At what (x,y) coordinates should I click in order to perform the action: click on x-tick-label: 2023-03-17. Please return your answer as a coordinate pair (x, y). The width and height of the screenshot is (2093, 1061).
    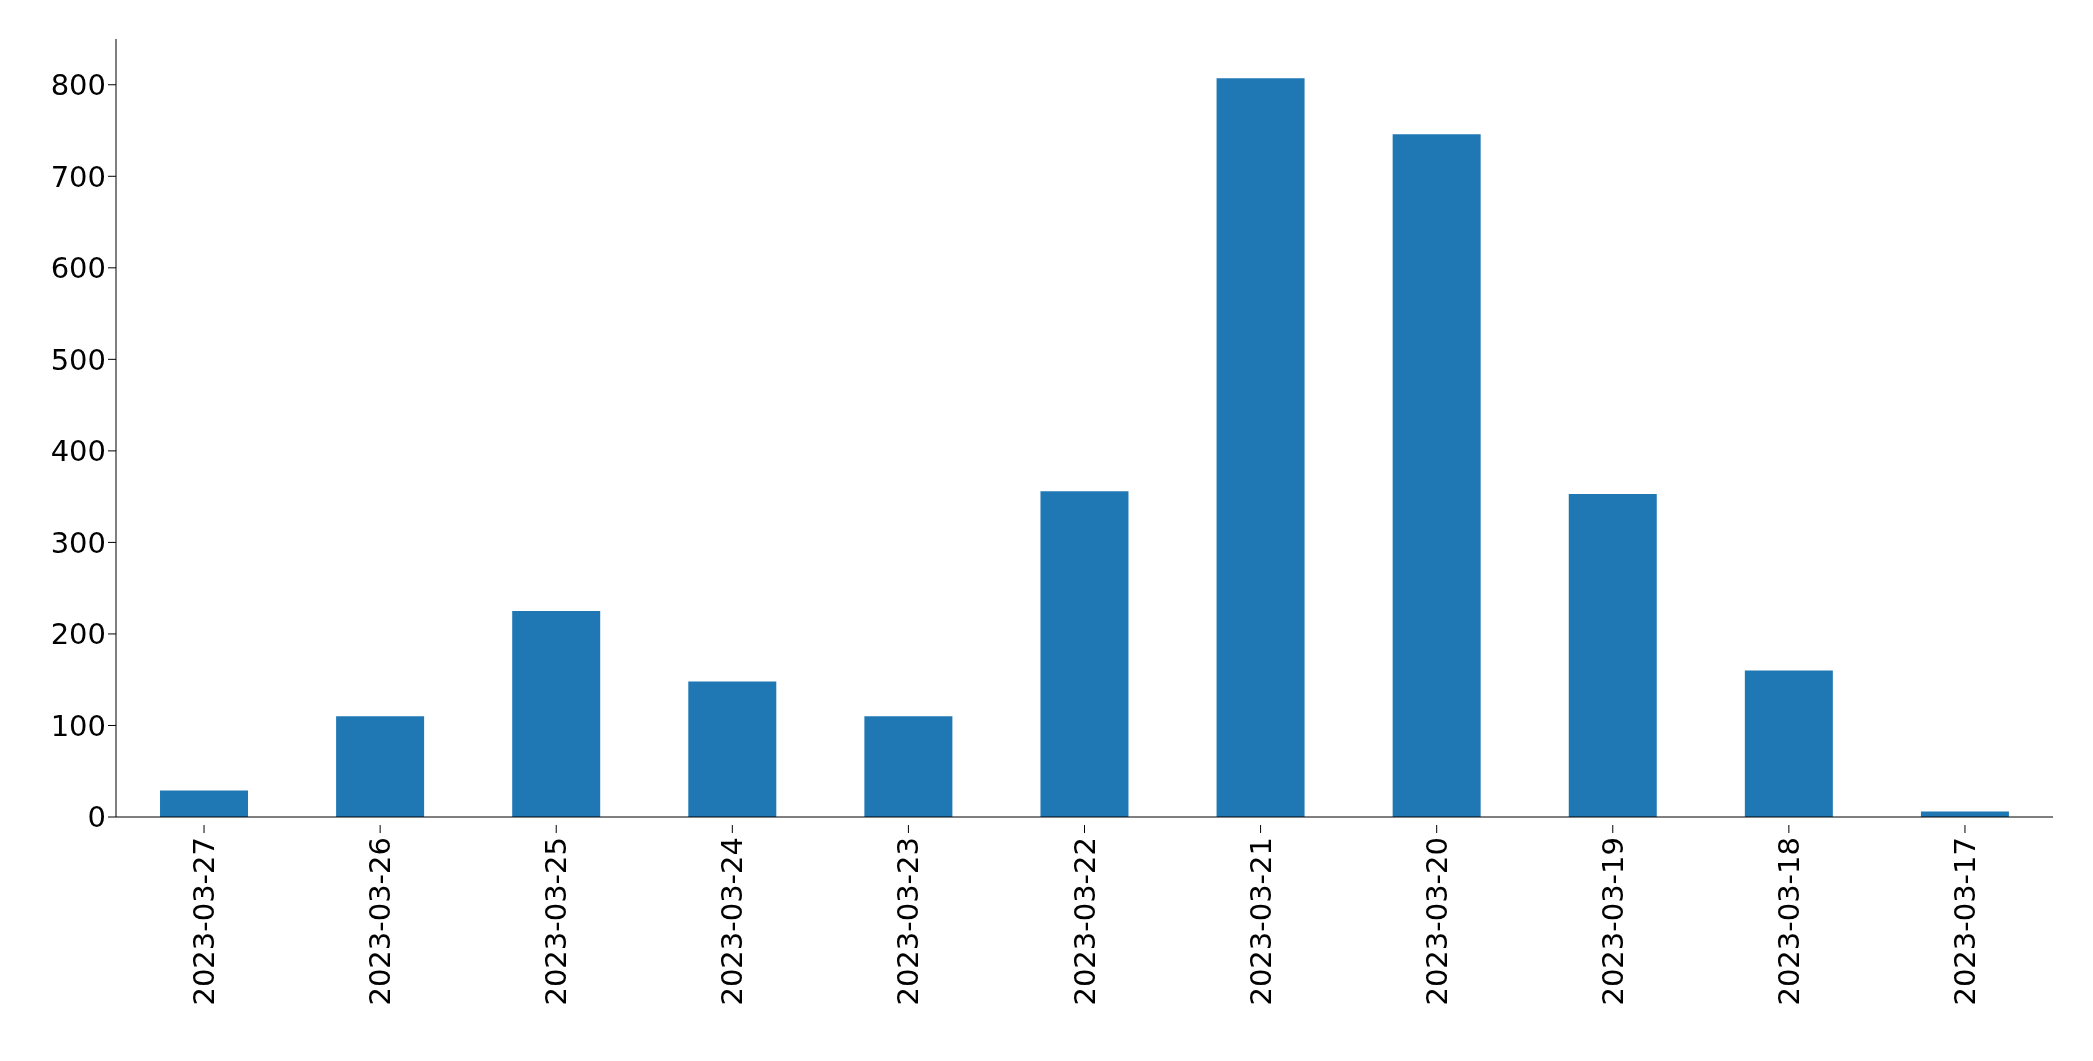
    Looking at the image, I should click on (1964, 921).